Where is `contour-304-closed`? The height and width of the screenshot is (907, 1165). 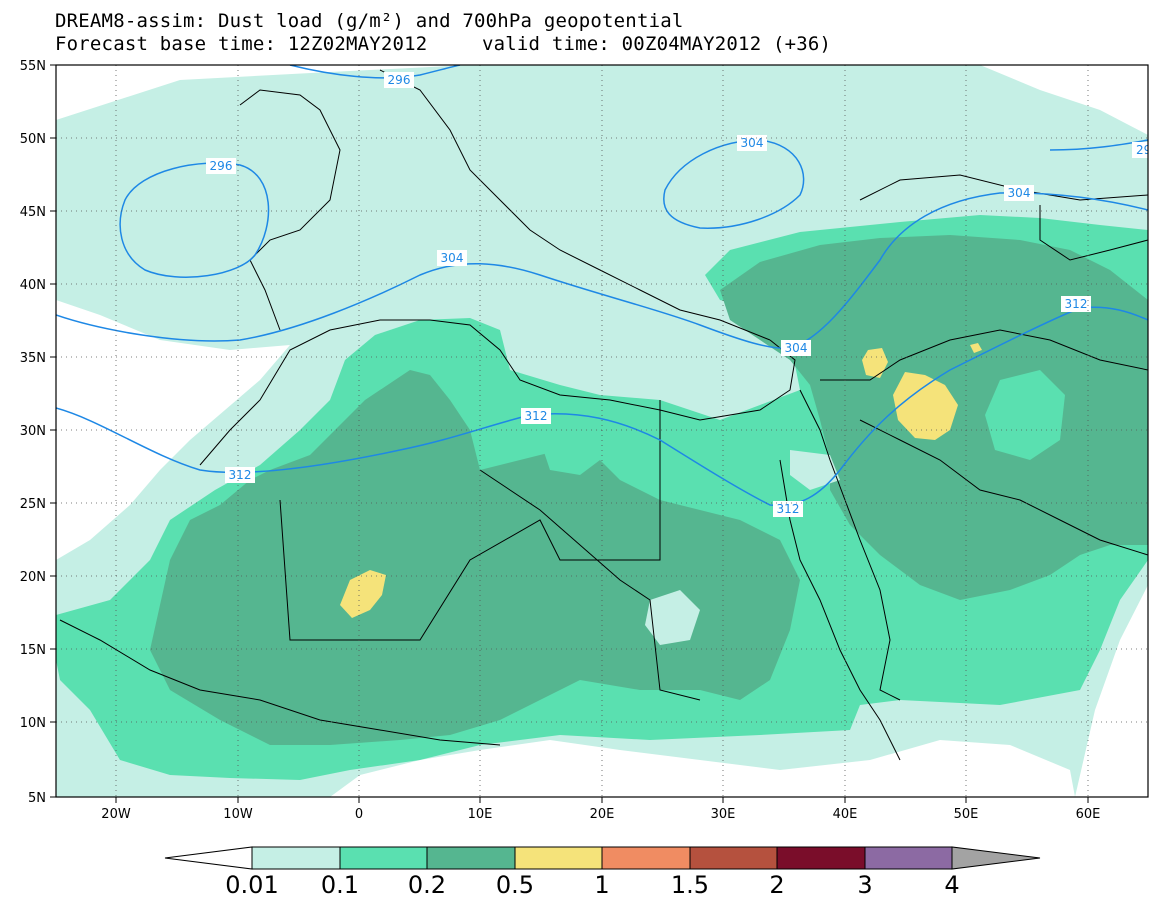
contour-304-closed is located at coordinates (734, 184).